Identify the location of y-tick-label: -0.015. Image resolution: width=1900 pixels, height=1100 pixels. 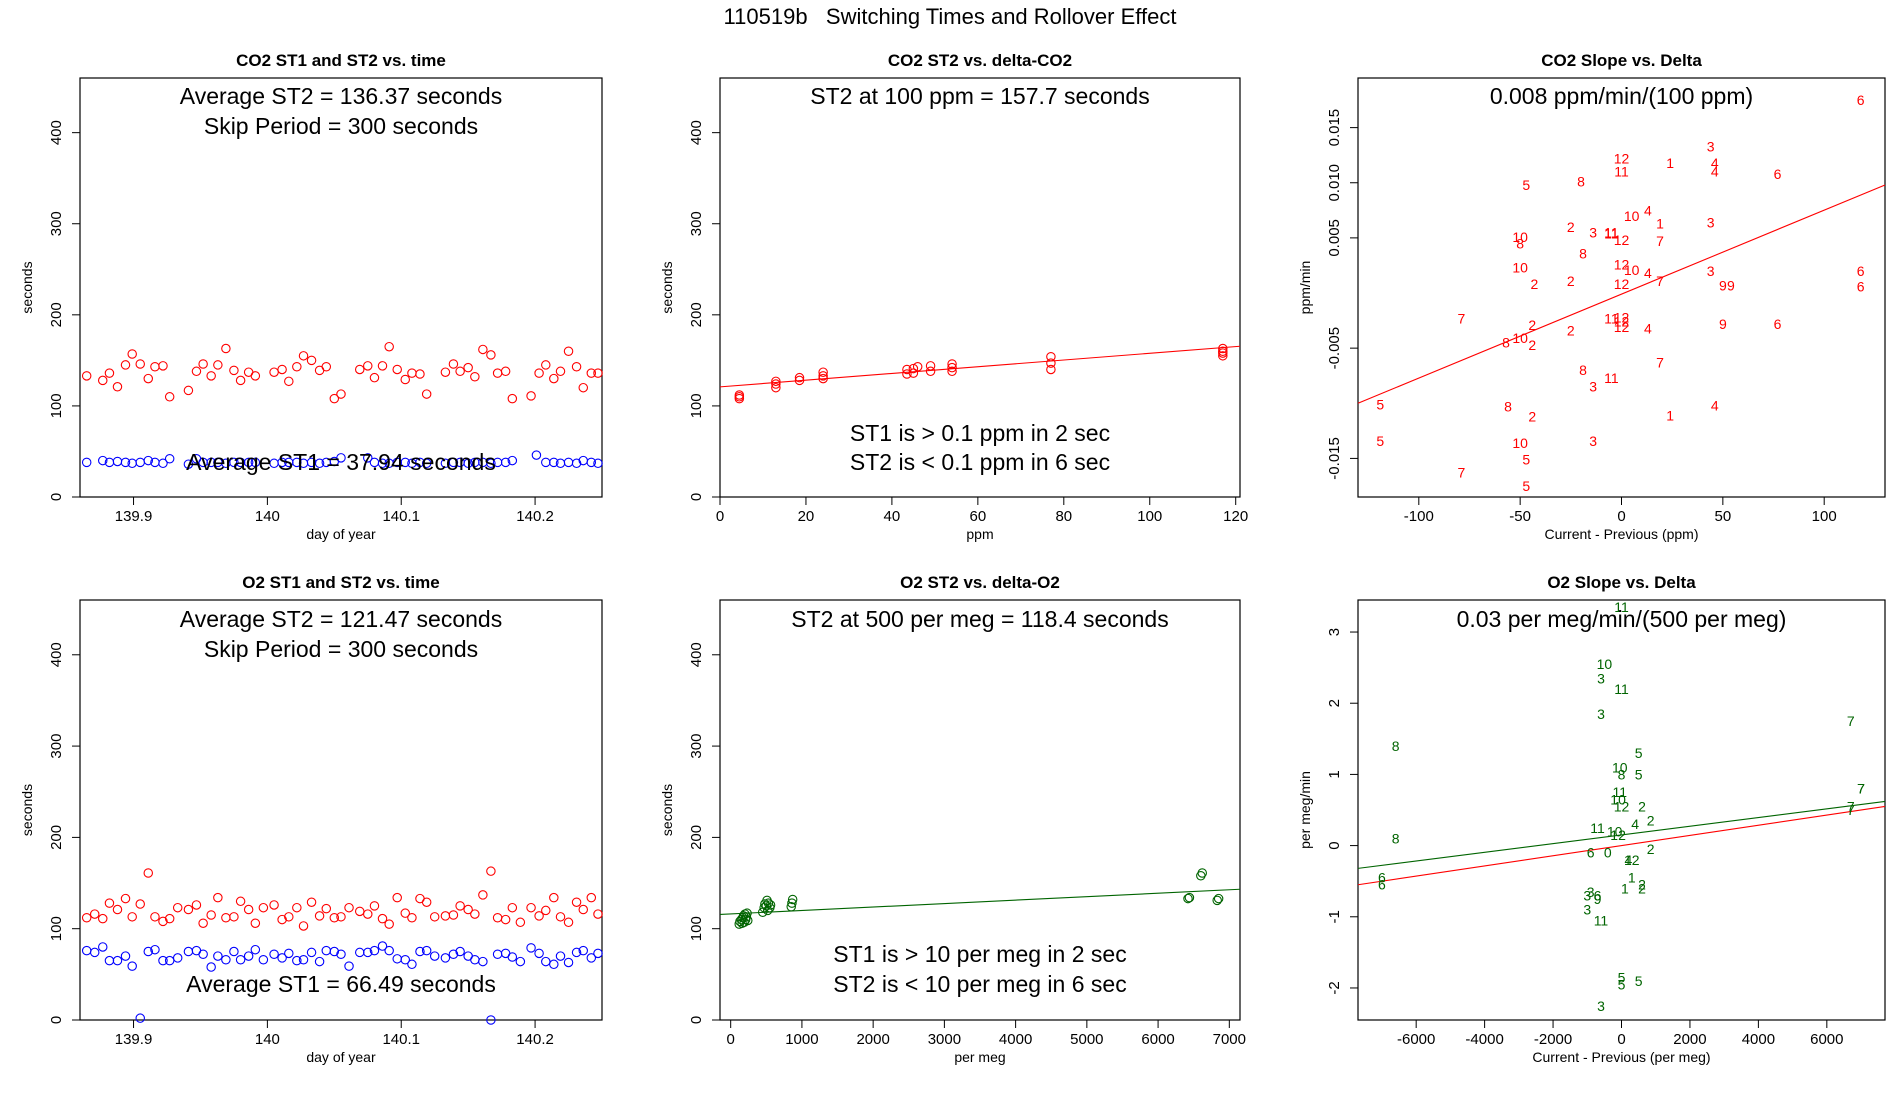
(1334, 458).